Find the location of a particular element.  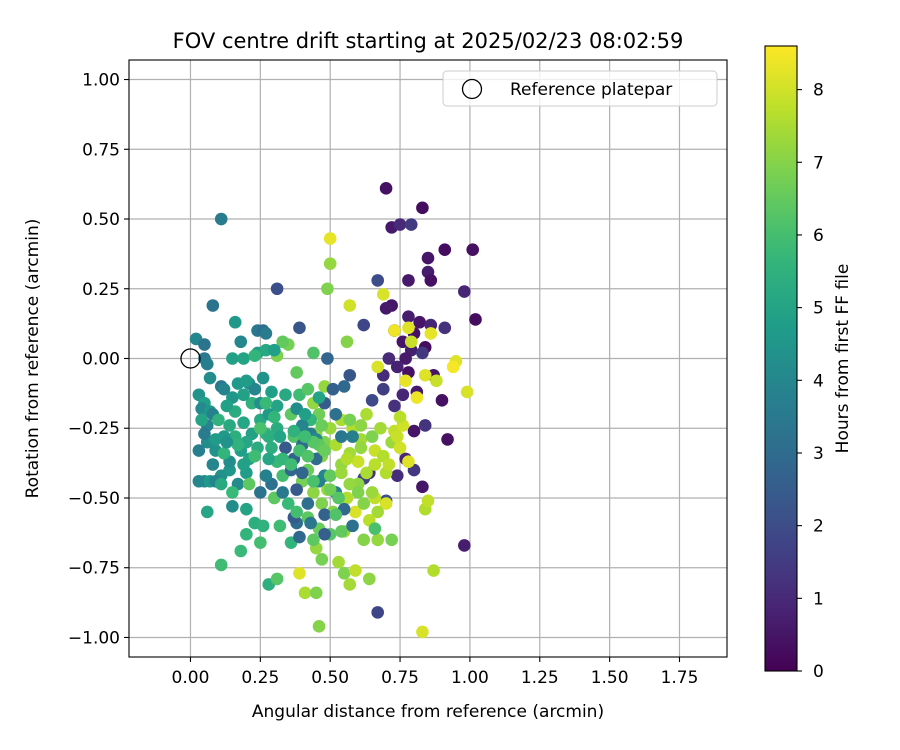

legend-label: Reference platepar is located at coordinates (591, 90).